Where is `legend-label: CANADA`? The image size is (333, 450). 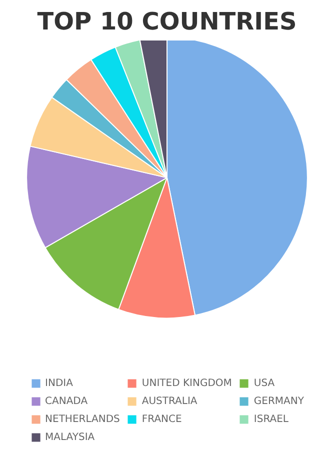
legend-label: CANADA is located at coordinates (66, 401).